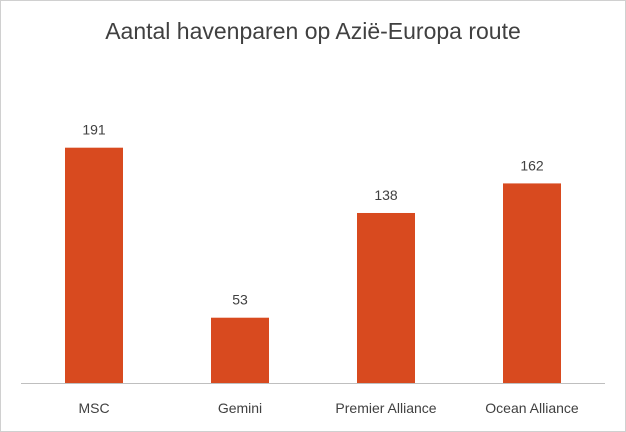 The width and height of the screenshot is (626, 432). What do you see at coordinates (532, 165) in the screenshot?
I see `data-label-ocean-alliance: 162` at bounding box center [532, 165].